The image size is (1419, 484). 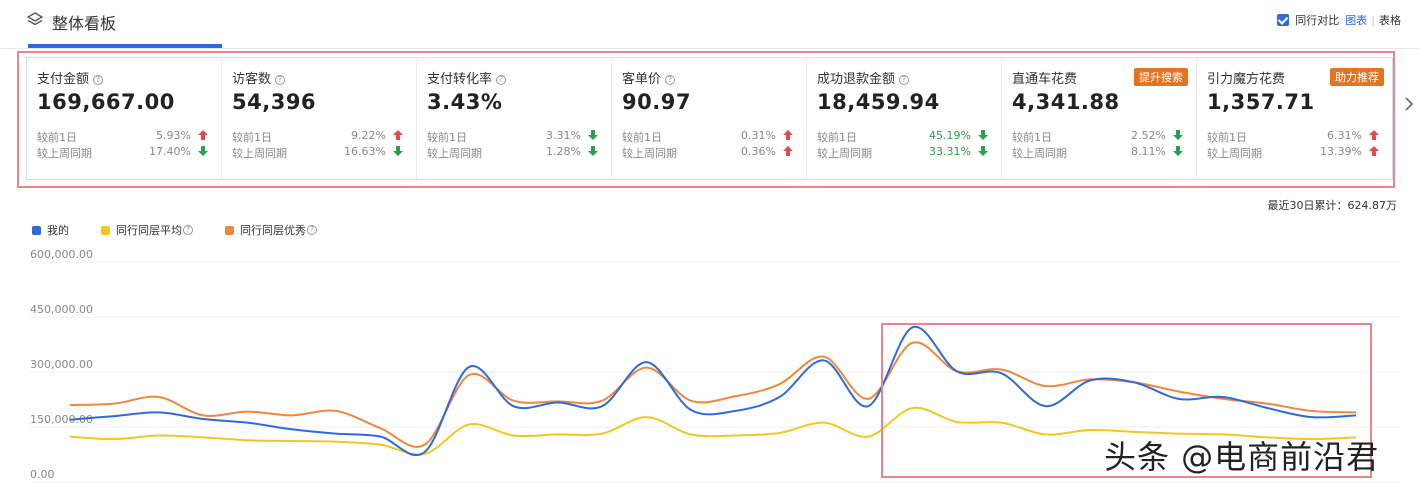 What do you see at coordinates (1261, 102) in the screenshot?
I see `metric-value: 1,357.71` at bounding box center [1261, 102].